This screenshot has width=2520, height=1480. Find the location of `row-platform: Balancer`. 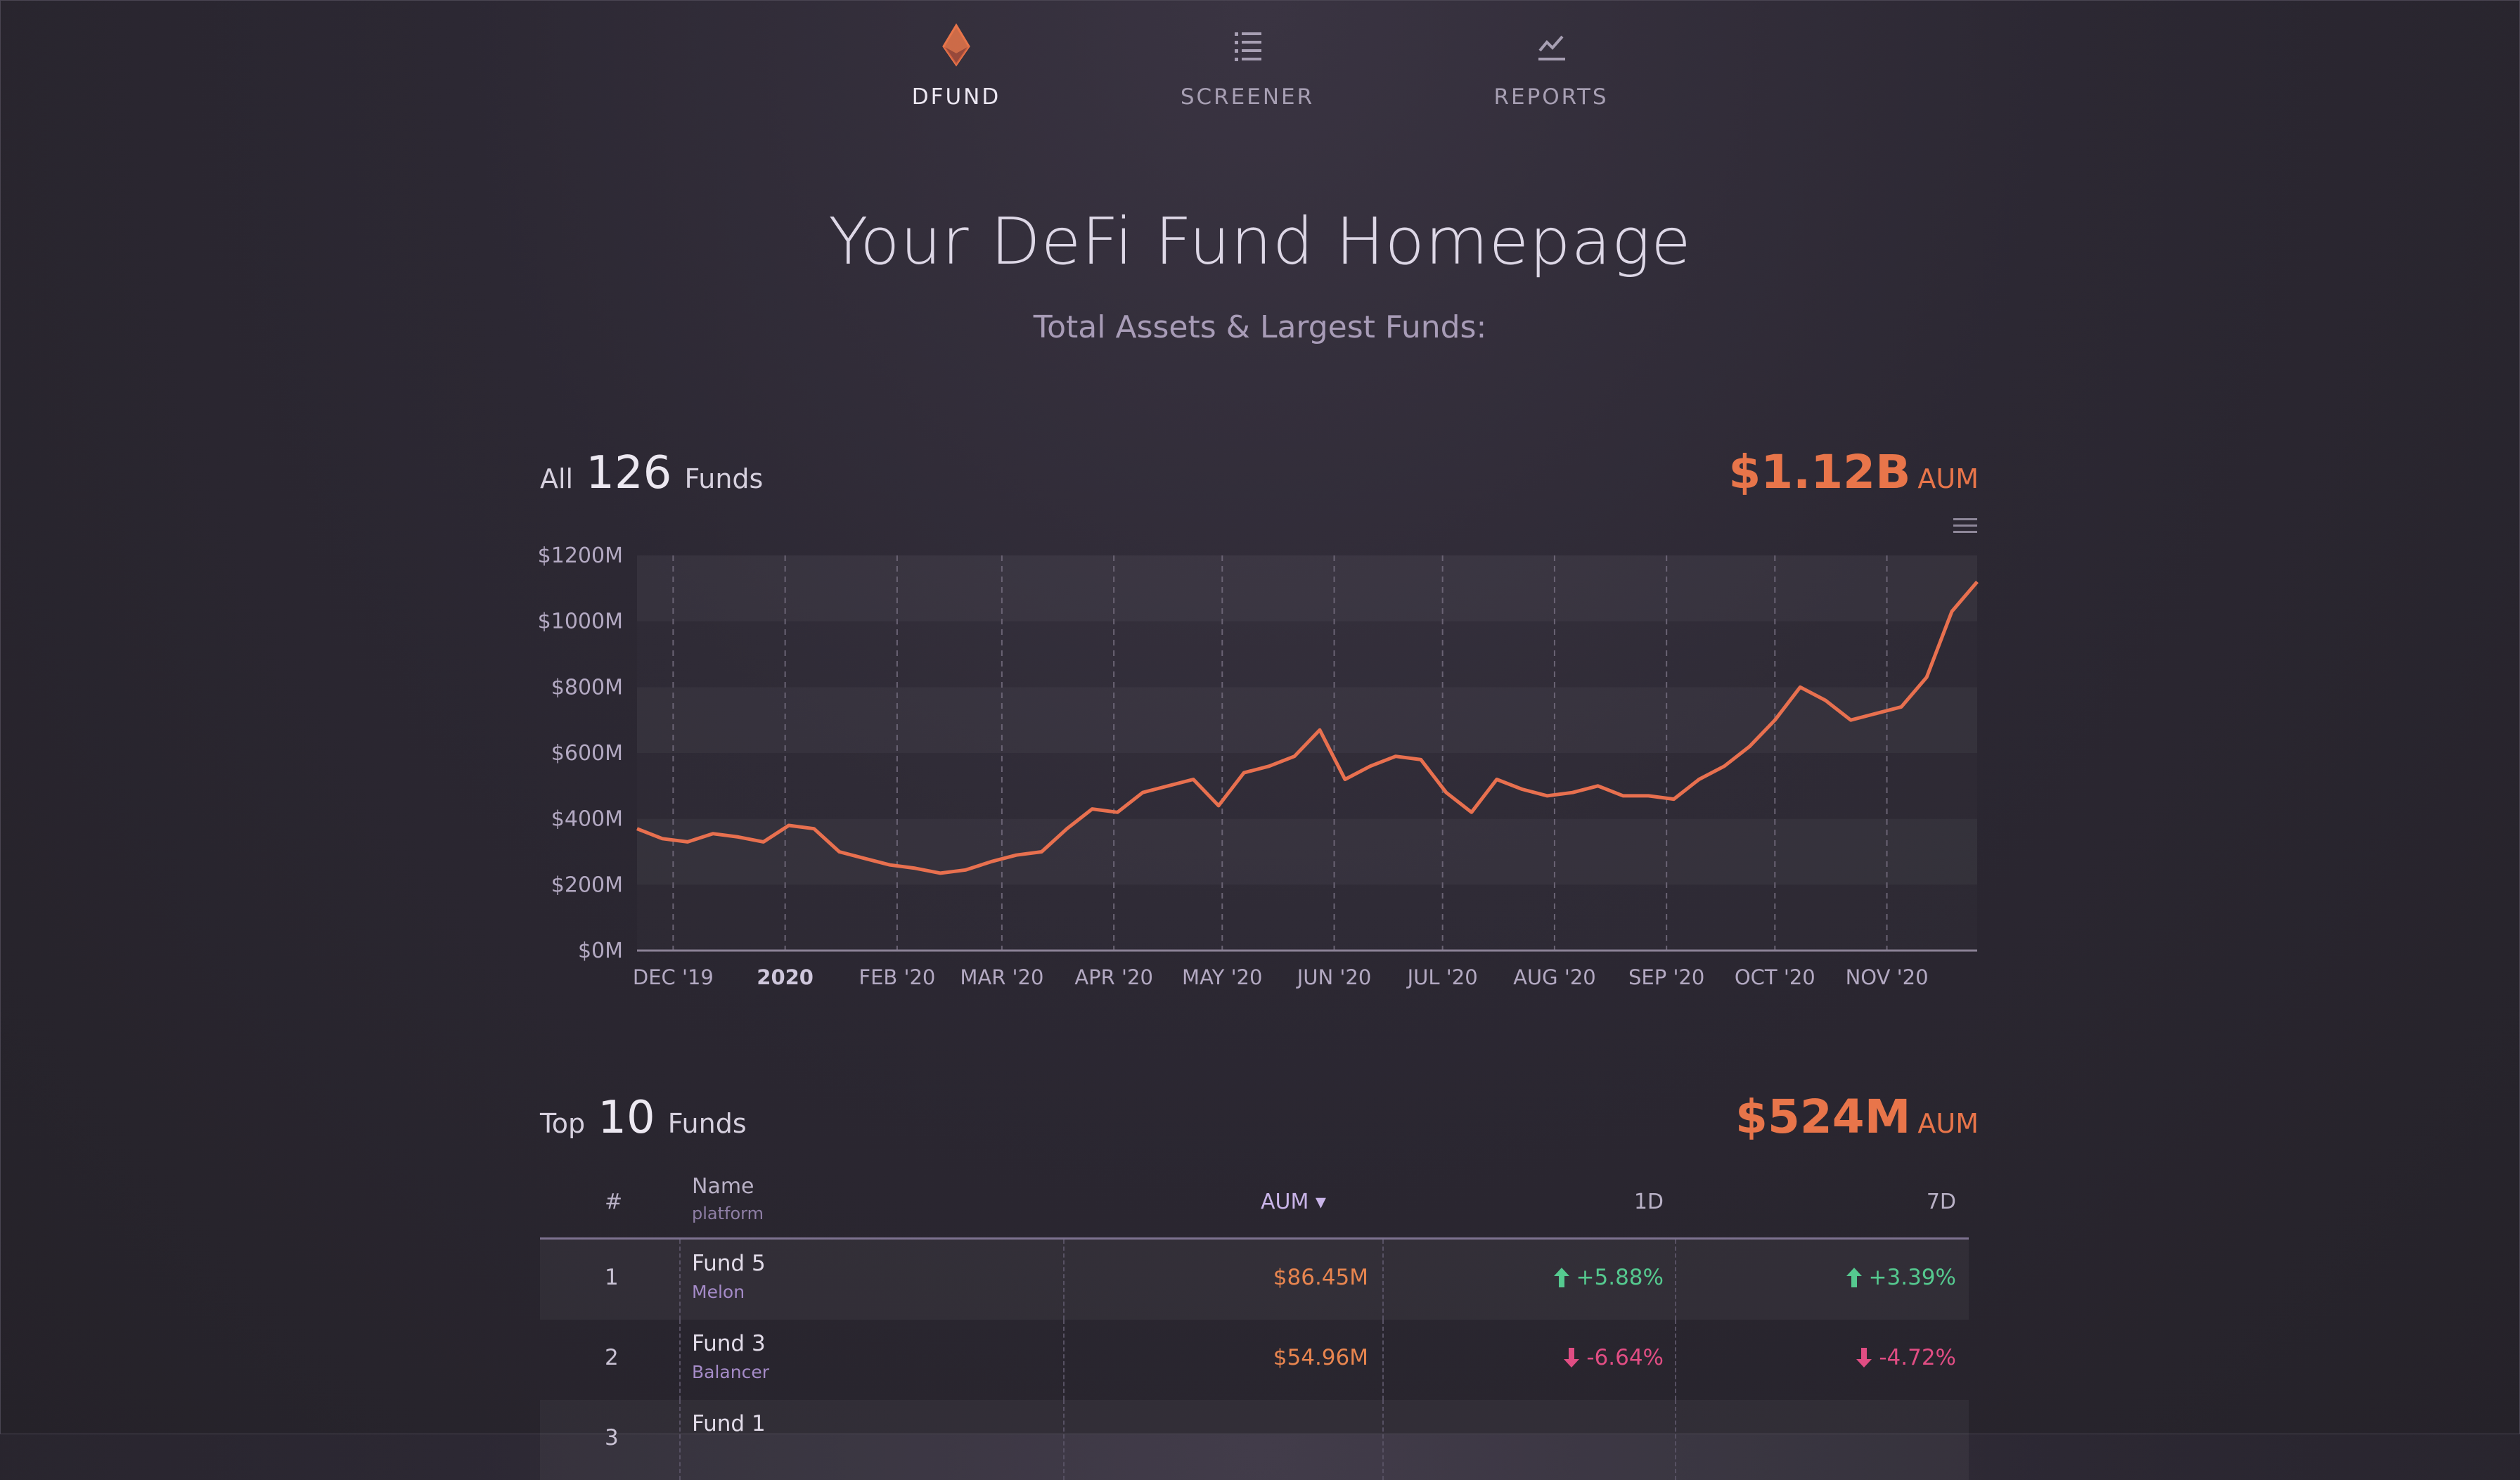

row-platform: Balancer is located at coordinates (730, 1372).